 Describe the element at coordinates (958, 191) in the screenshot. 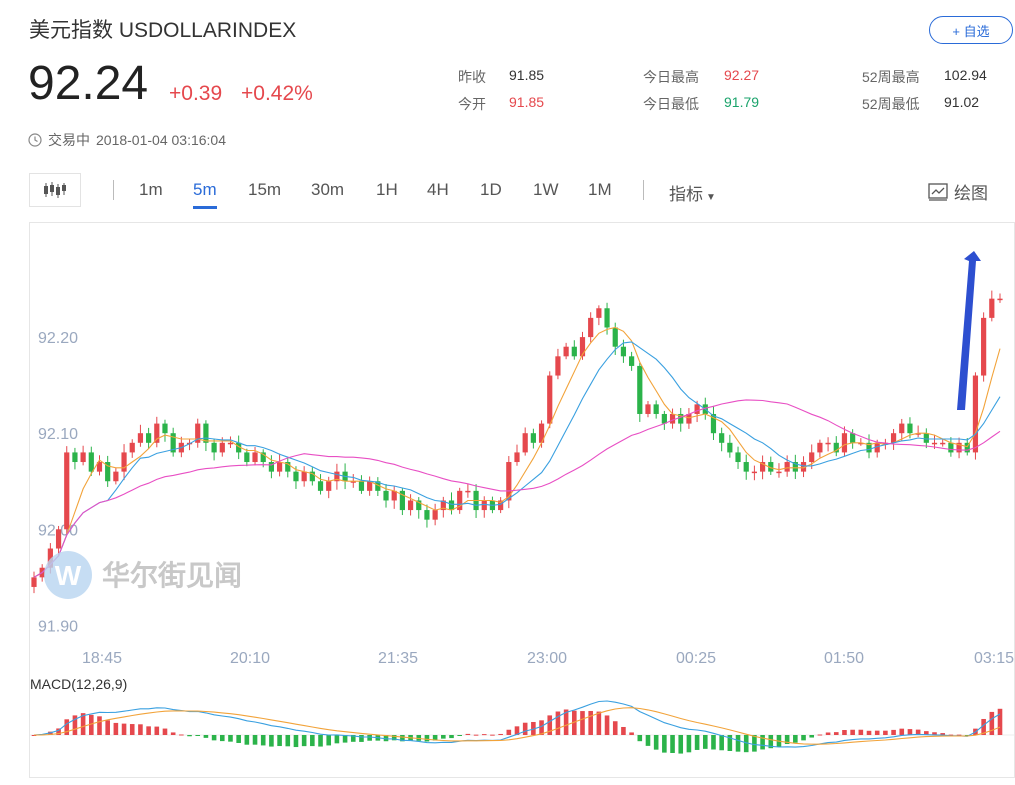

I see `draw-button: 绘图` at that location.